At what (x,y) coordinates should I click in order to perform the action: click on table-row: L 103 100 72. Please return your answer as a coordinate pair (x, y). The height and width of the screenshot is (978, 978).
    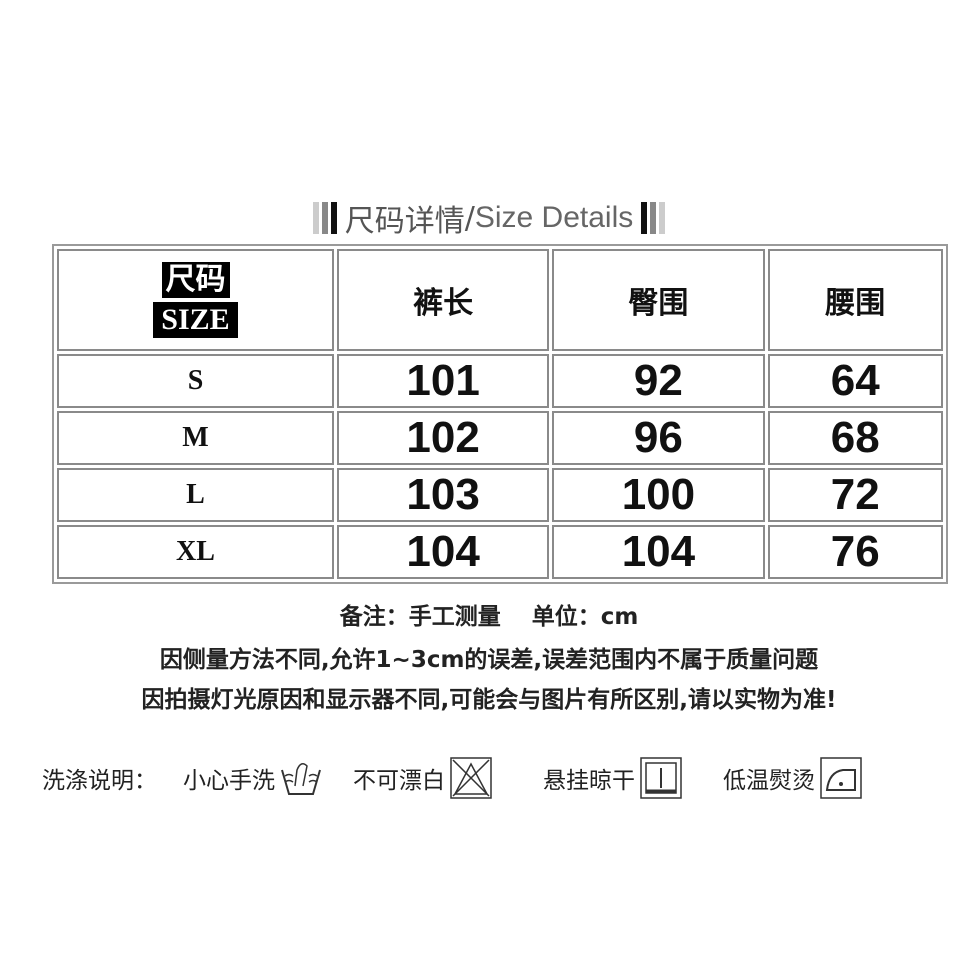
    Looking at the image, I should click on (500, 495).